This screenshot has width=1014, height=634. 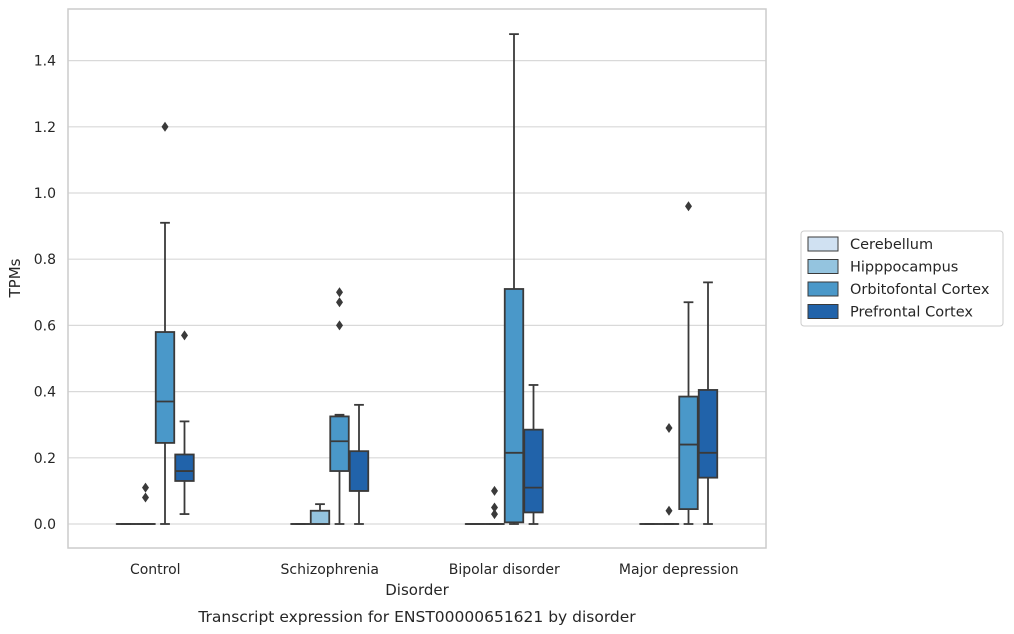 I want to click on legend-frame, so click(x=902, y=278).